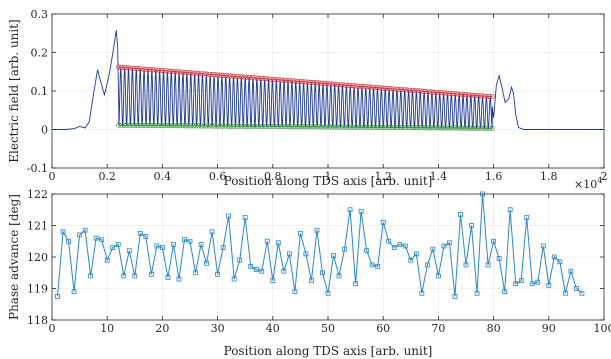  I want to click on x-exponent-power: 4, so click(599, 180).